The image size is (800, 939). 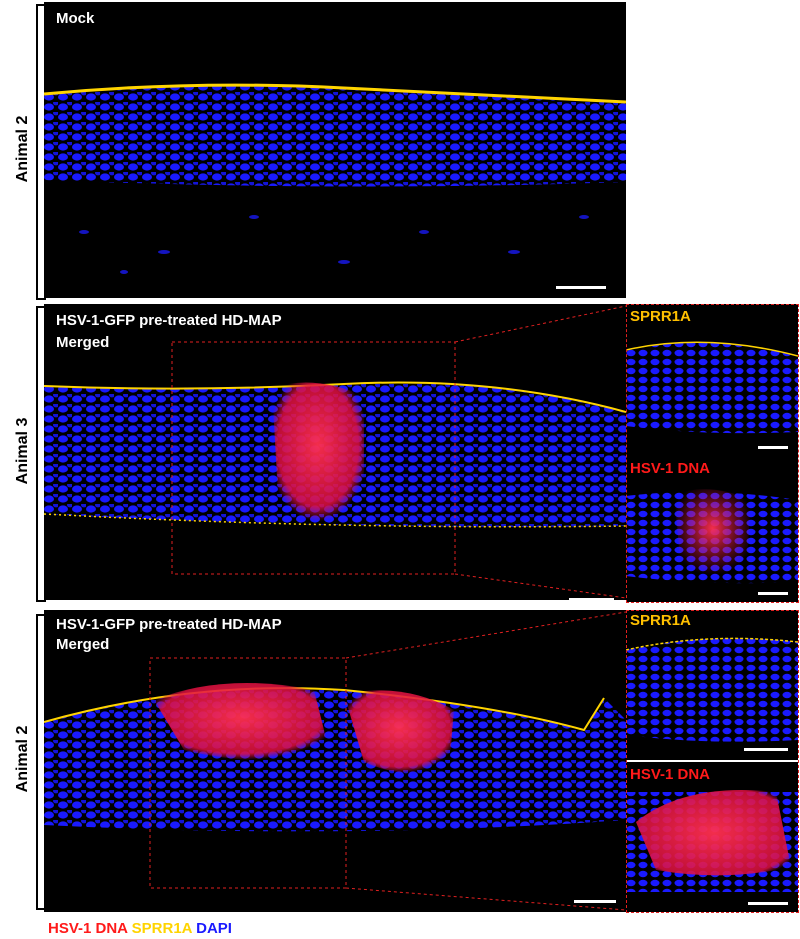 I want to click on animal2-subtitle: Merged, so click(x=83, y=644).